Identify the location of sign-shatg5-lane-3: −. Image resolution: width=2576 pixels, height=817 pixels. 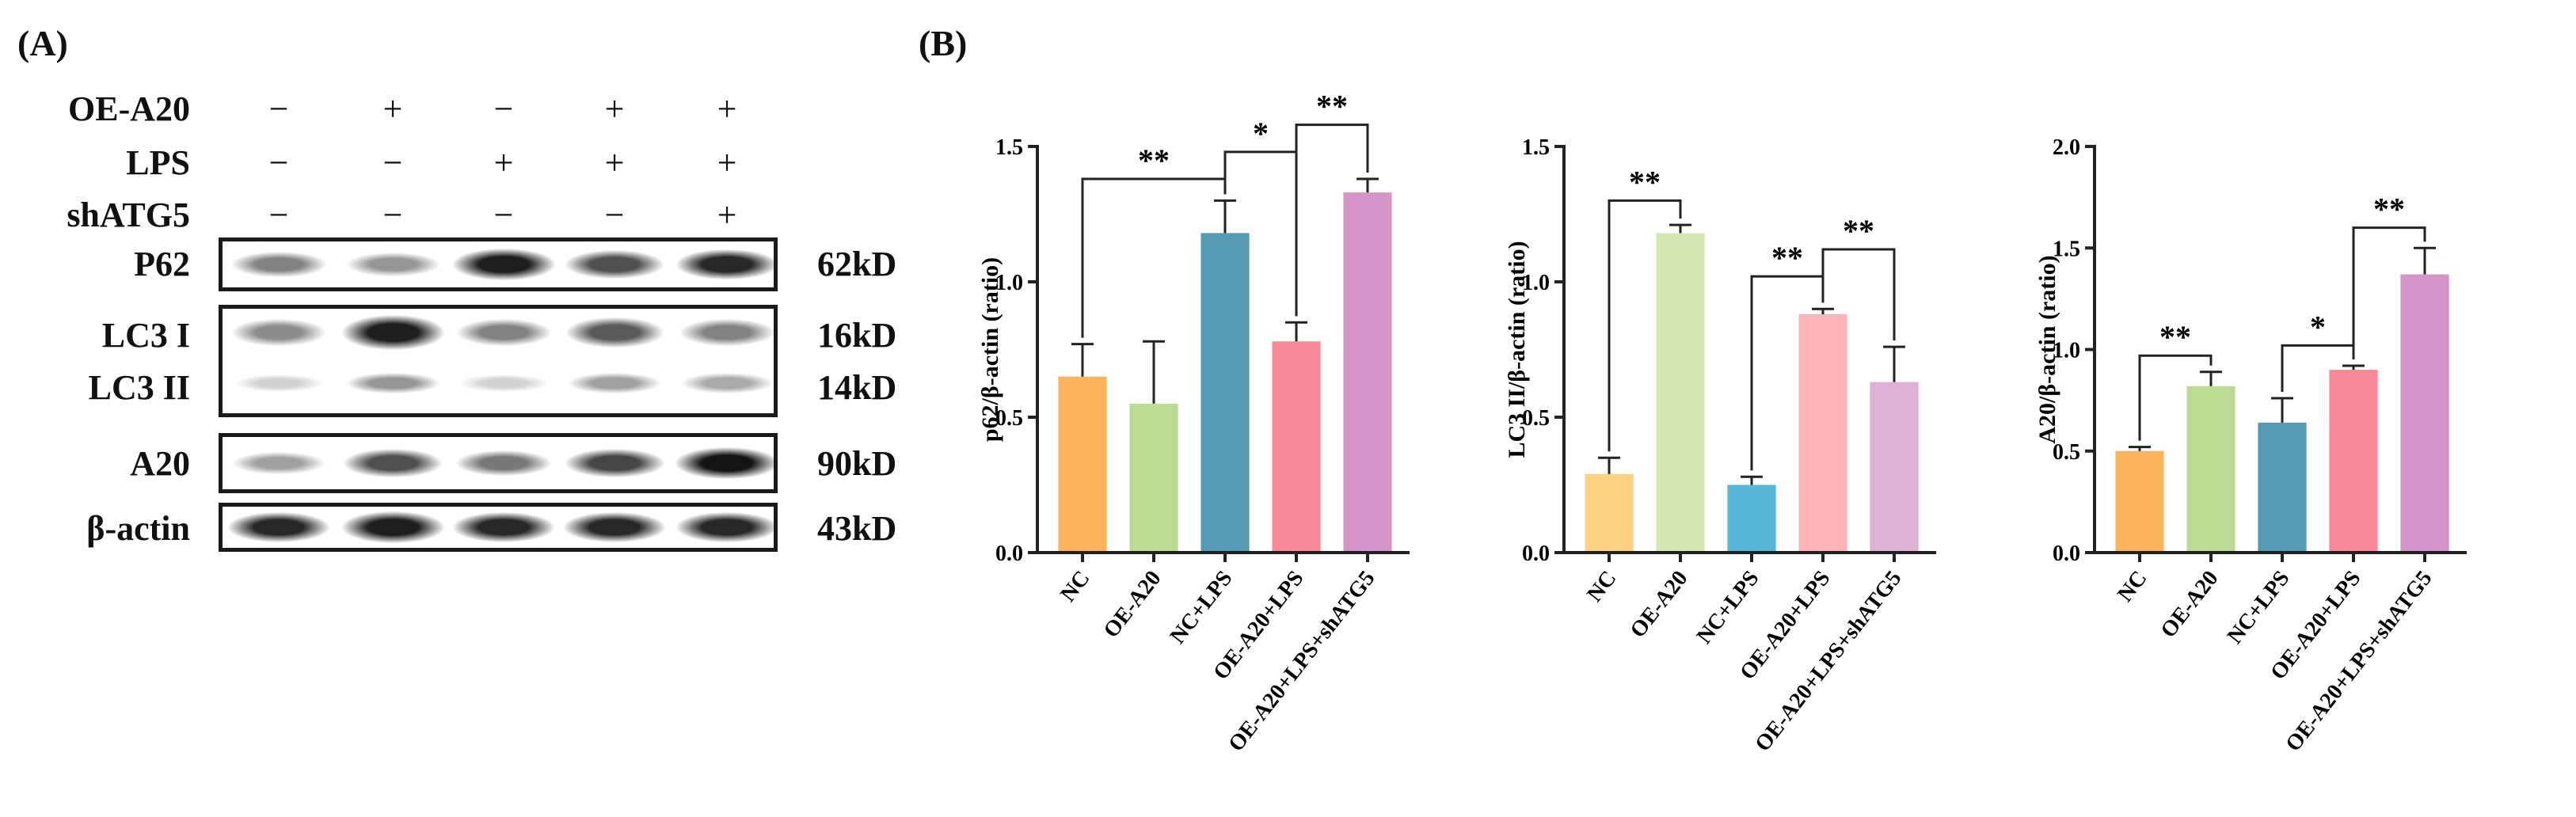
(503, 215).